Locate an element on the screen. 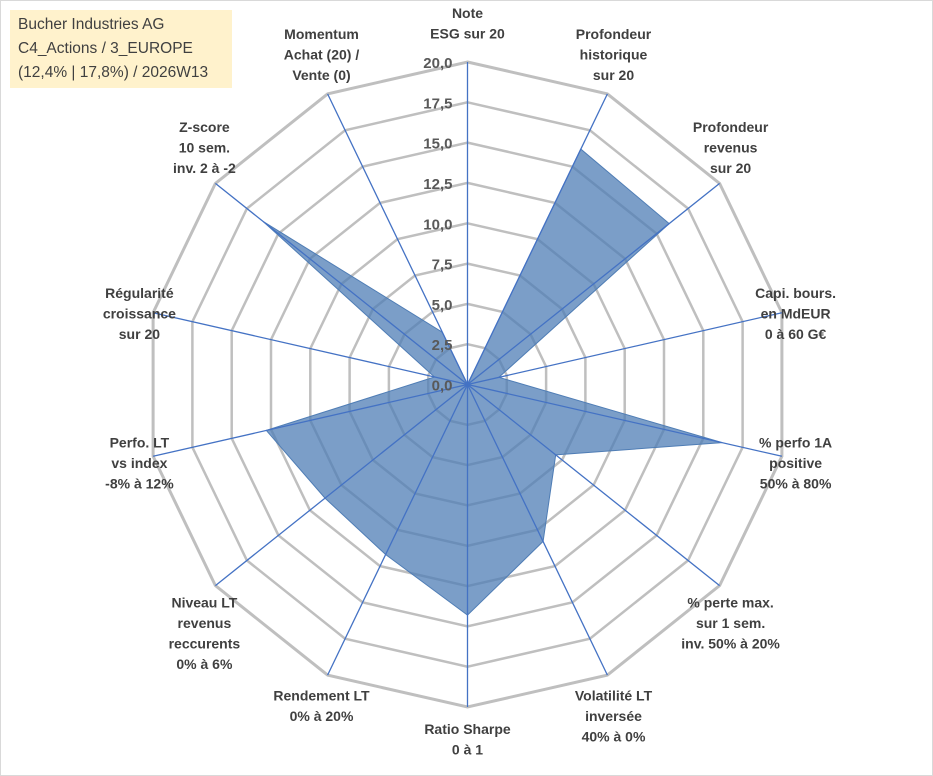  axis-label: Niveau LT revenus reccurents 0% à 6% is located at coordinates (205, 633).